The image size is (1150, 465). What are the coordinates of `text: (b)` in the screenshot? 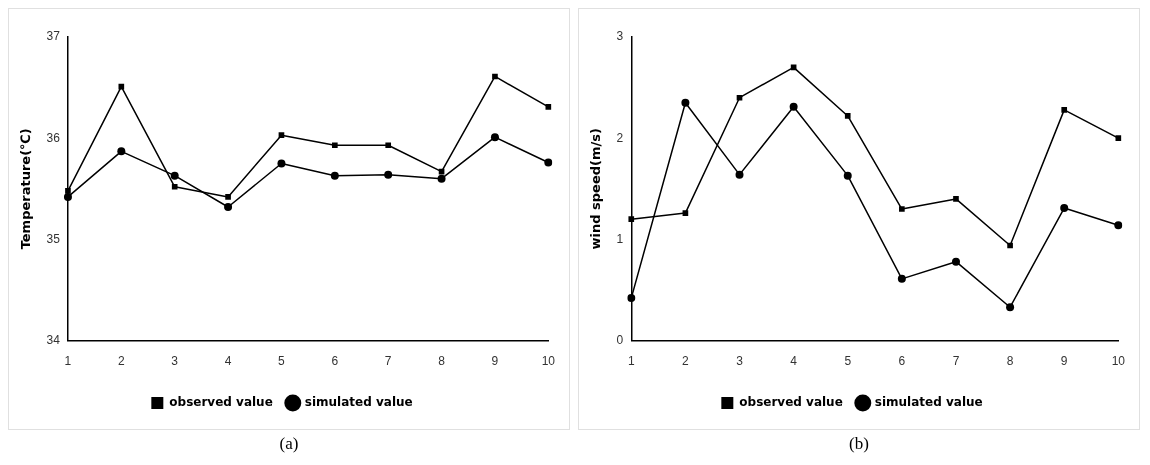 It's located at (859, 444).